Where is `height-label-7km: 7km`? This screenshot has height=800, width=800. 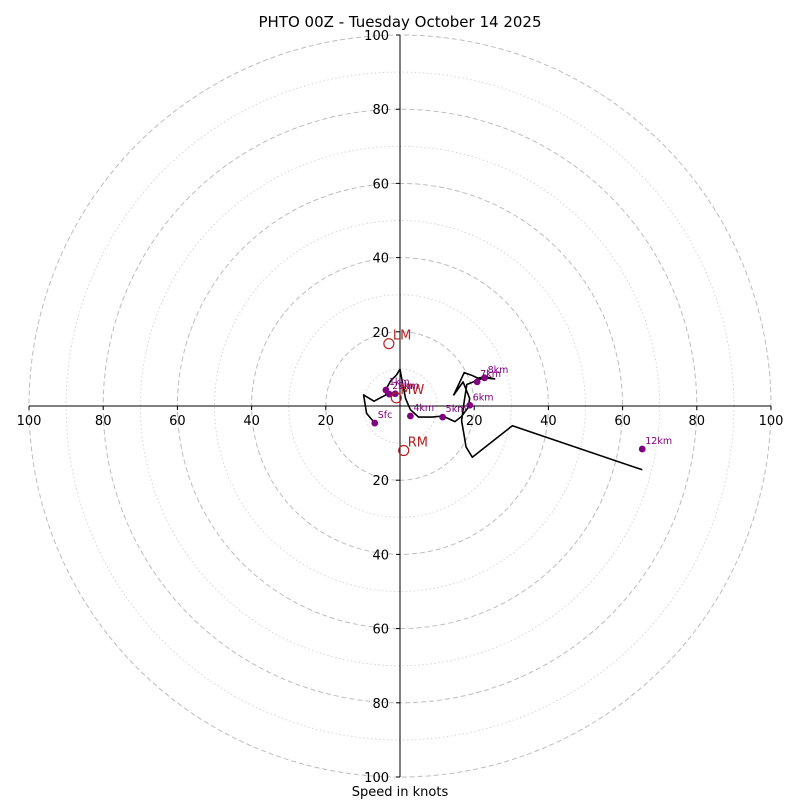
height-label-7km: 7km is located at coordinates (490, 374).